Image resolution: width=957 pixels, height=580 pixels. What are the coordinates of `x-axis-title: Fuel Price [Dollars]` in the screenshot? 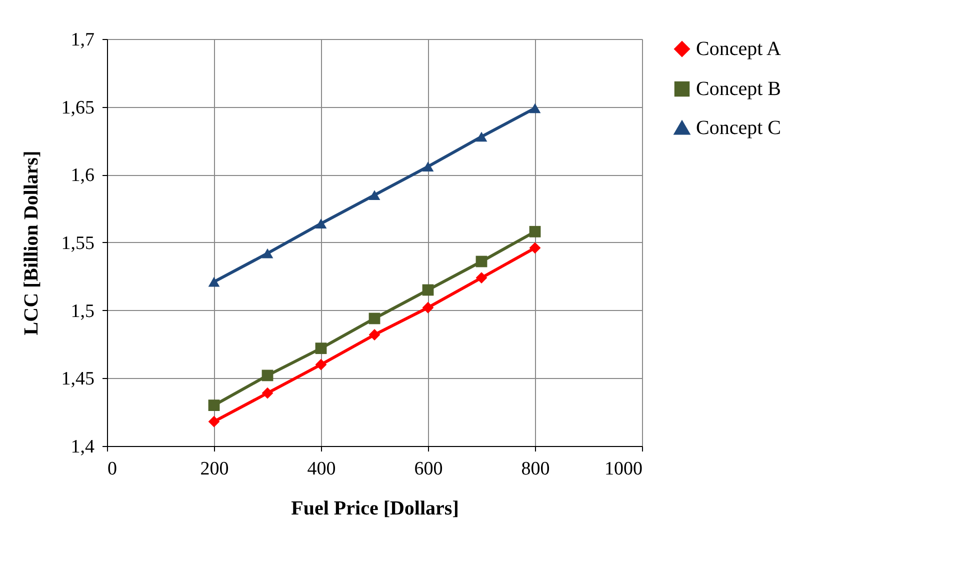 It's located at (375, 509).